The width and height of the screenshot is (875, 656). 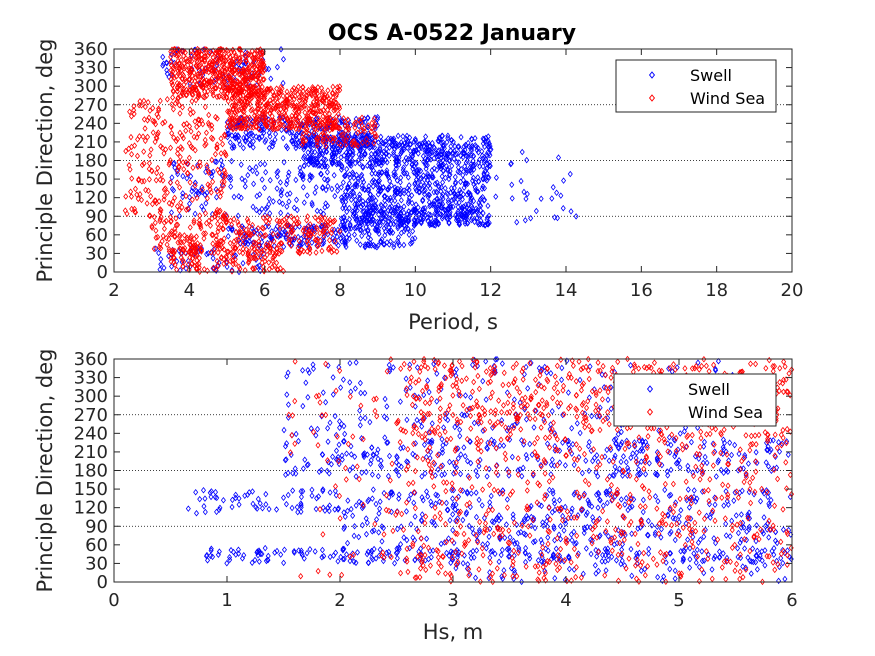 What do you see at coordinates (711, 75) in the screenshot?
I see `legend-label: Swell` at bounding box center [711, 75].